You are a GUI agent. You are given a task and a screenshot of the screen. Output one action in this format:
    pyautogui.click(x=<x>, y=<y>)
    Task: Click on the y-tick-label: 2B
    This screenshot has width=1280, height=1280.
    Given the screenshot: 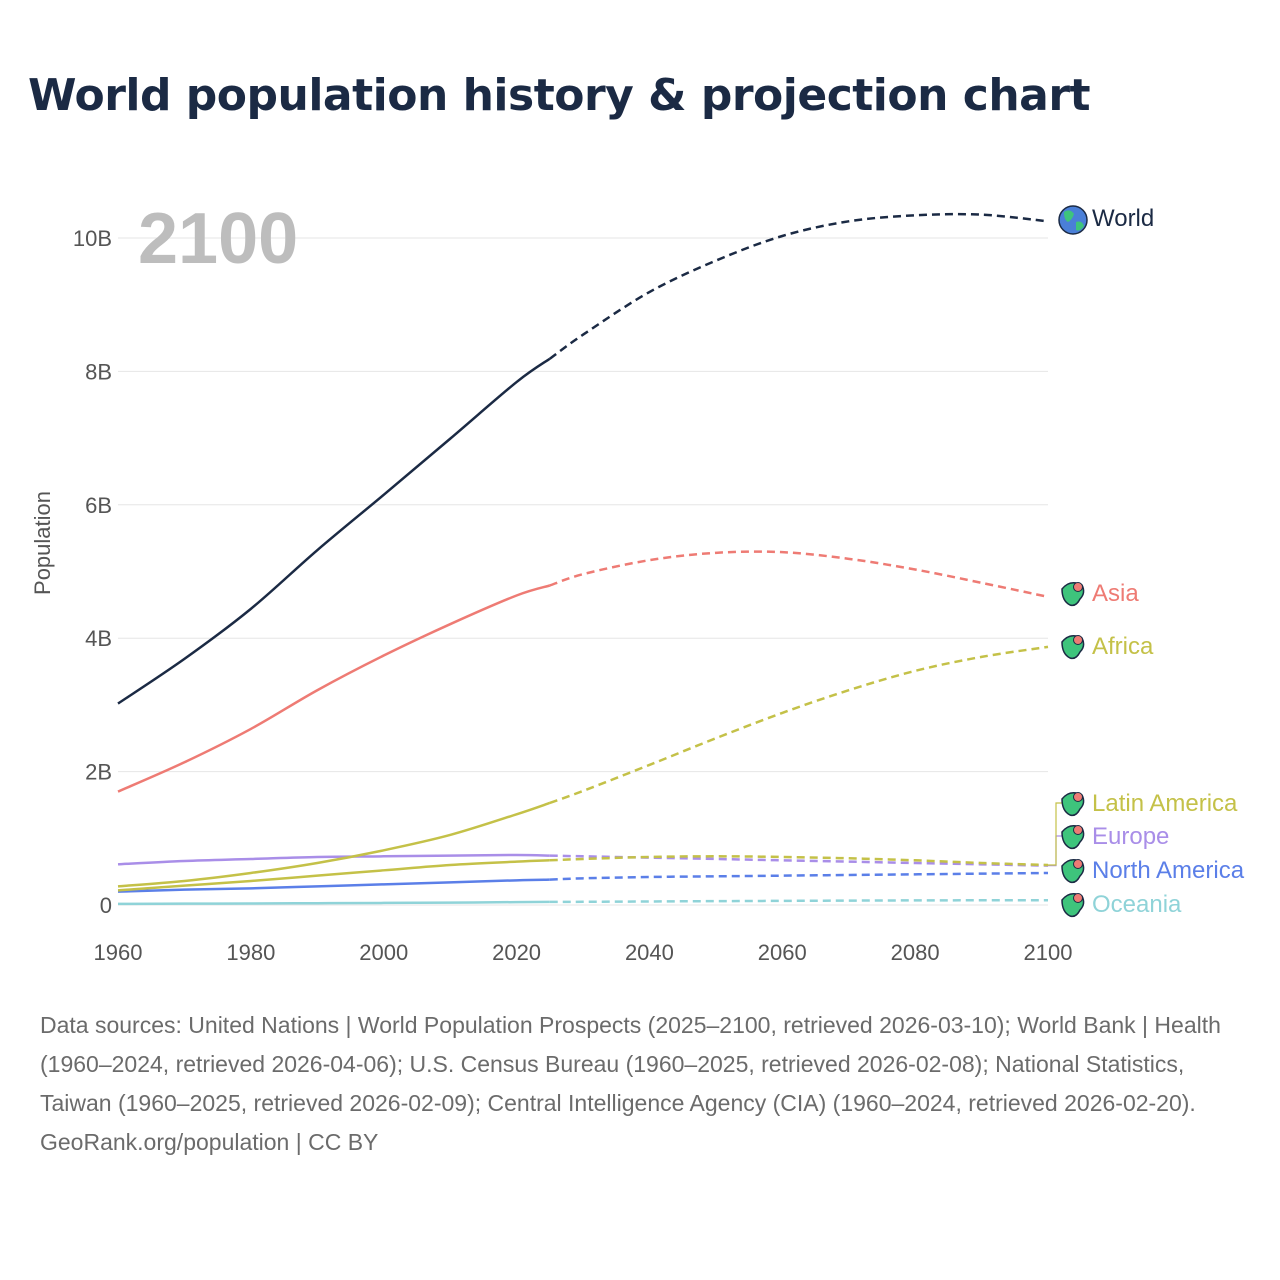 What is the action you would take?
    pyautogui.click(x=98, y=772)
    